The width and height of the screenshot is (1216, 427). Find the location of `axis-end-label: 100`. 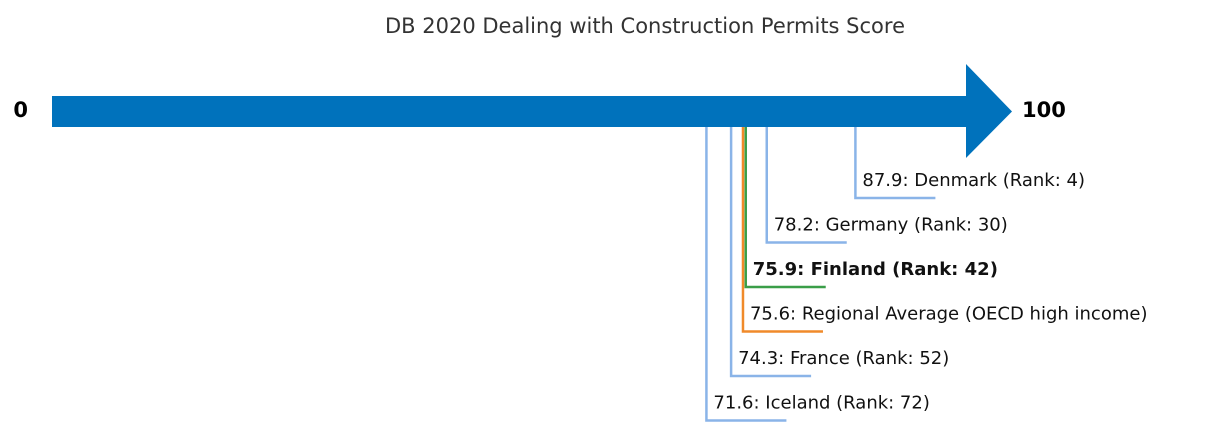

axis-end-label: 100 is located at coordinates (1044, 110).